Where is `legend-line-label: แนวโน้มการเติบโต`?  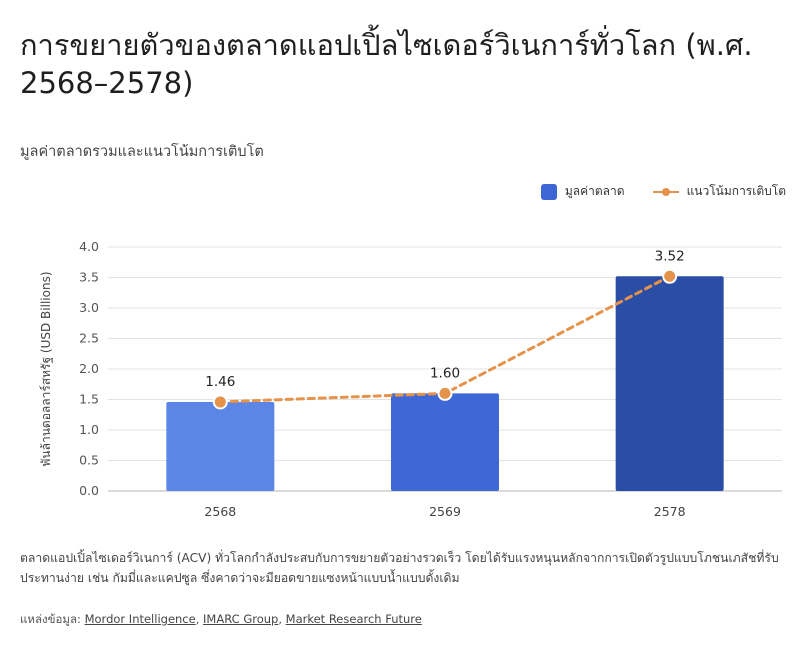 legend-line-label: แนวโน้มการเติบโต is located at coordinates (736, 191).